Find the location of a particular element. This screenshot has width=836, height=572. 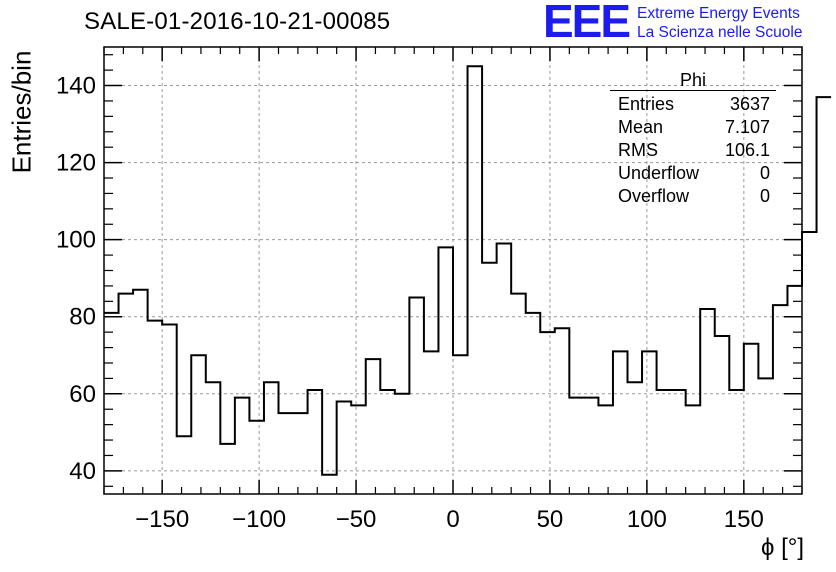

x-tick-label: 0 is located at coordinates (452, 519).